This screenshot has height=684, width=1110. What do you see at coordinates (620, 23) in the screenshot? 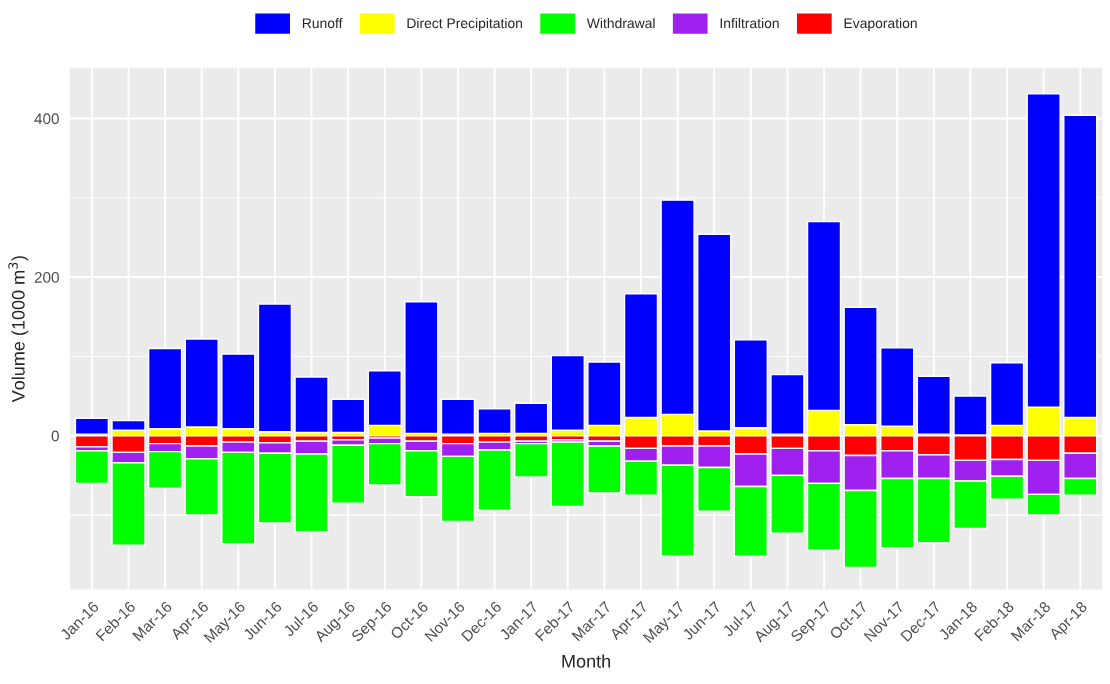
I see `legend-label: Withdrawal` at bounding box center [620, 23].